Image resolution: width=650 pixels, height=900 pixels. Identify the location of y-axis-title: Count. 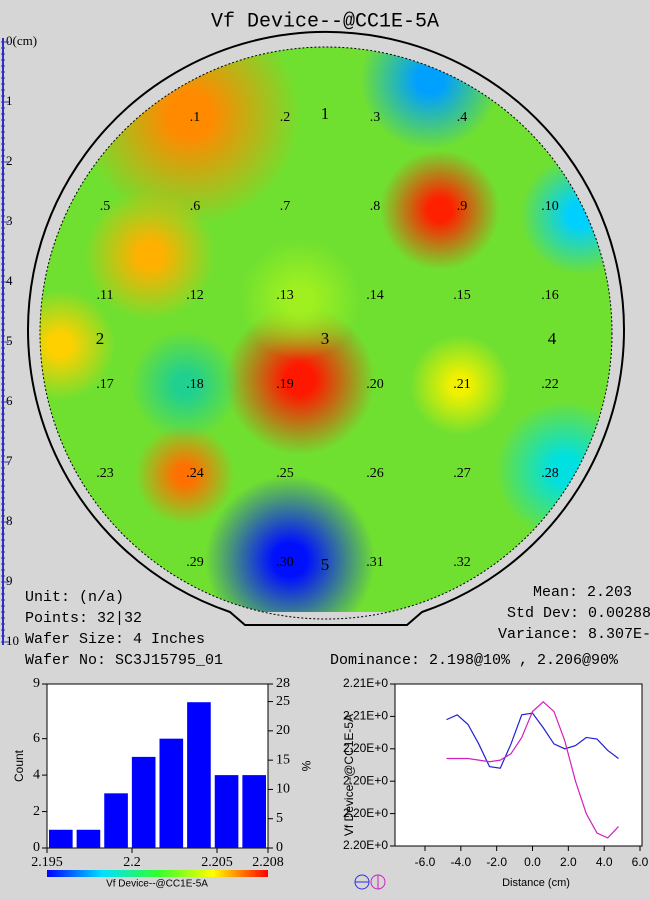
(19, 765).